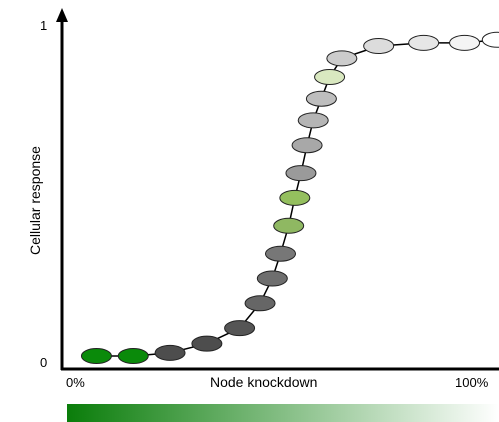 The width and height of the screenshot is (499, 422). What do you see at coordinates (43, 362) in the screenshot?
I see `y-tick-label-bottom: 0` at bounding box center [43, 362].